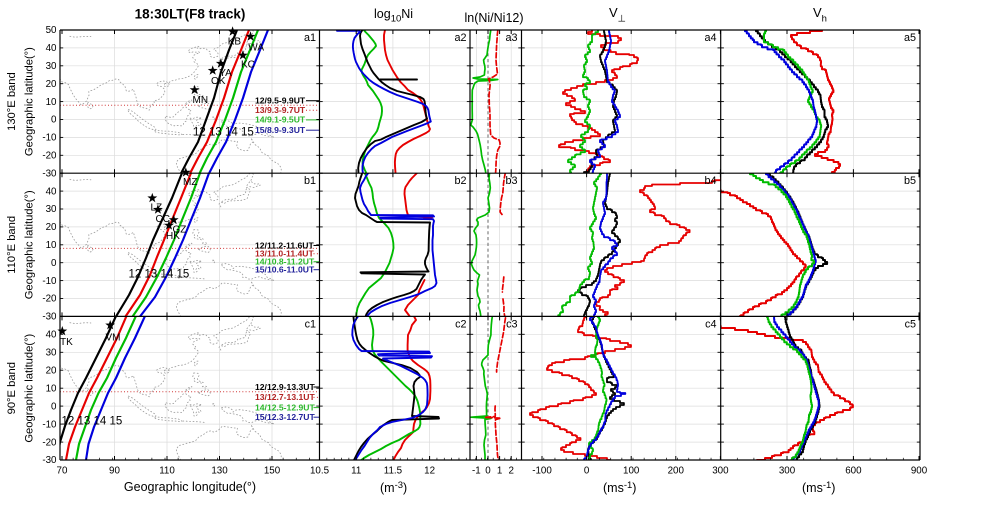 The image size is (1000, 516). What do you see at coordinates (173, 236) in the screenshot?
I see `svg-text: HK` at bounding box center [173, 236].